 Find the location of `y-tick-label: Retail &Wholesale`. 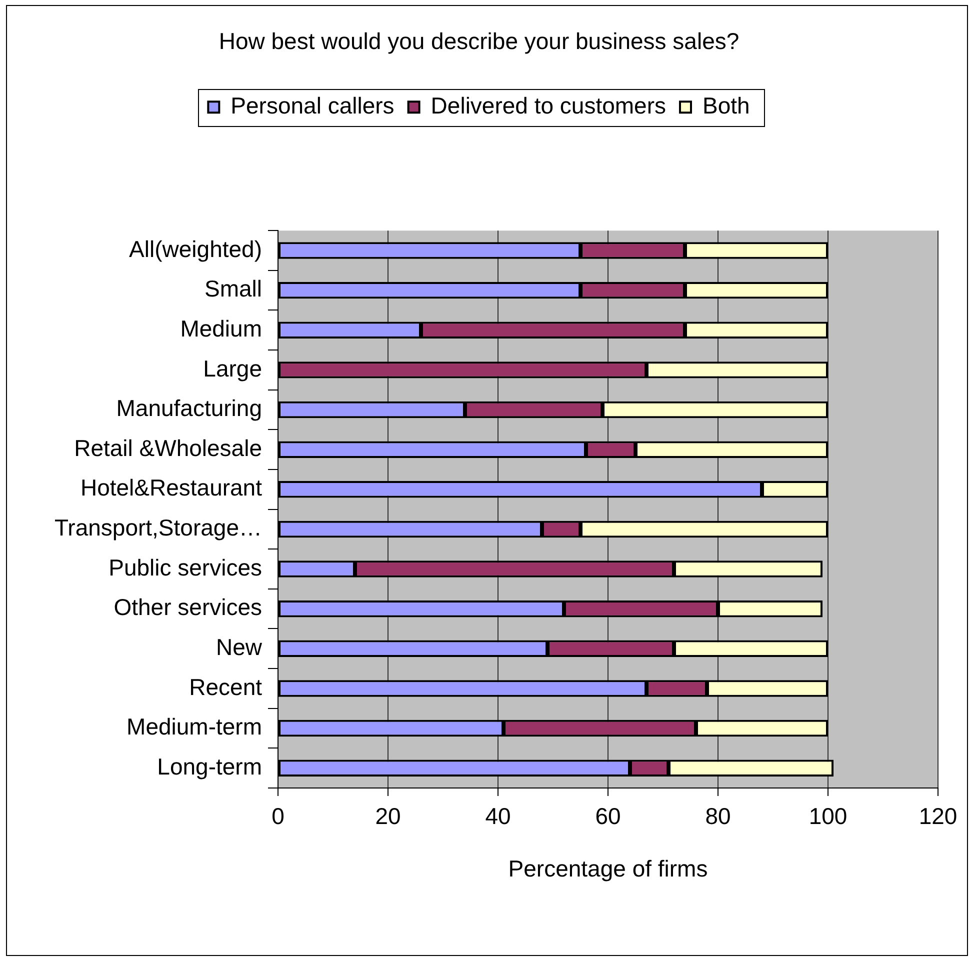

y-tick-label: Retail &Wholesale is located at coordinates (168, 447).